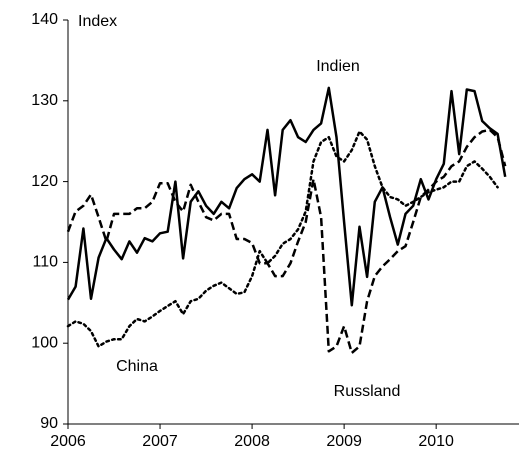  What do you see at coordinates (338, 66) in the screenshot?
I see `series-label: Indien` at bounding box center [338, 66].